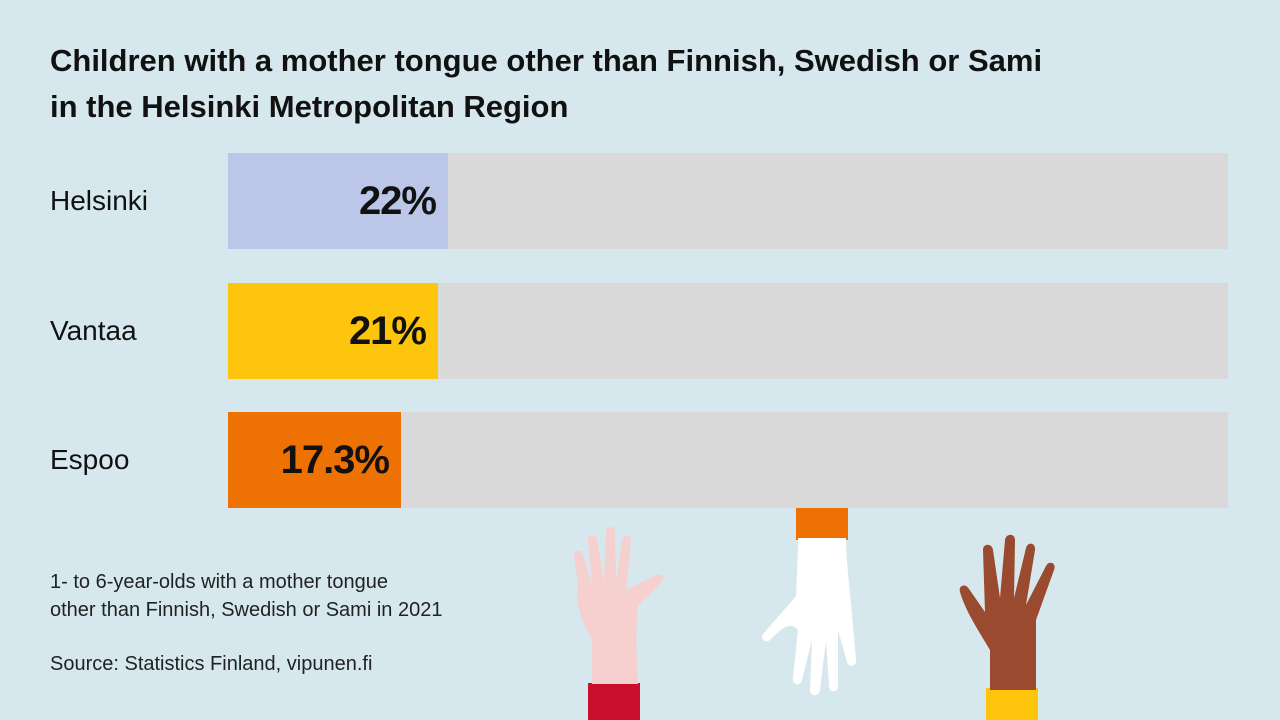  Describe the element at coordinates (728, 460) in the screenshot. I see `bar-track-espoo: 17.3%` at that location.